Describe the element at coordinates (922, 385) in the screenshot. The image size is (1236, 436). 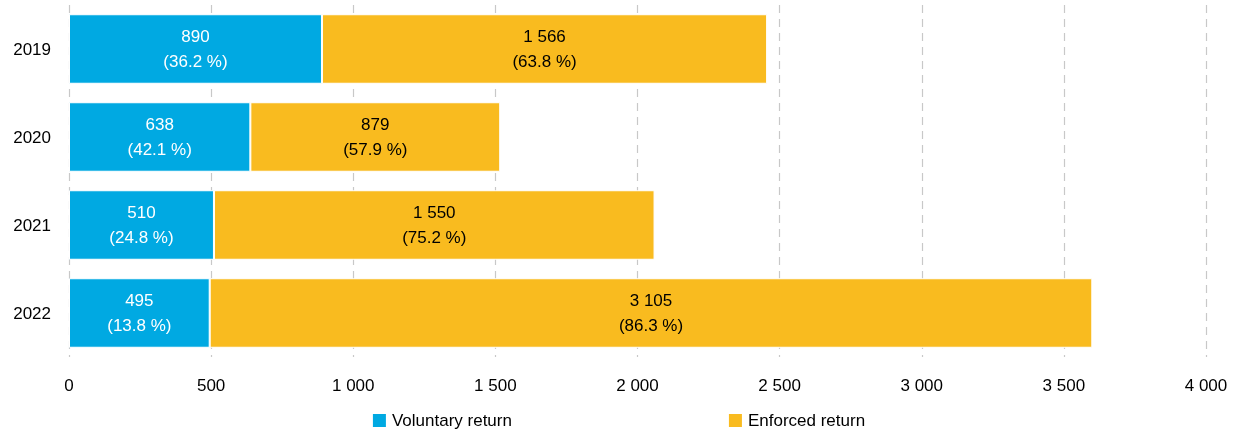
I see `x-tick-label: 3 000` at that location.